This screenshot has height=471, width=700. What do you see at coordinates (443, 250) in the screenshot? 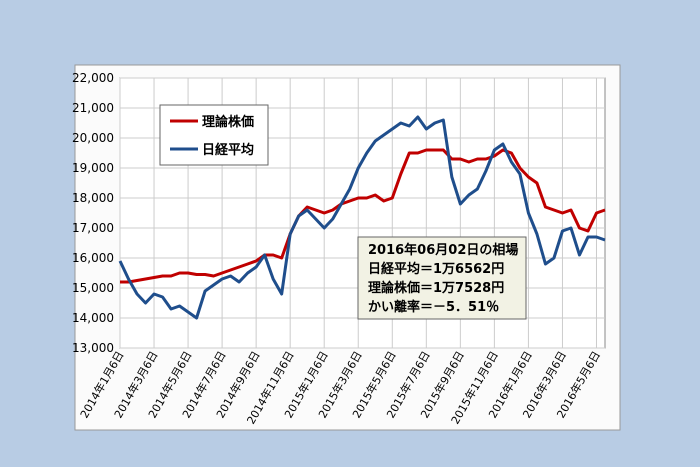
I see `annotation-line: 2016年06月02日の相場` at bounding box center [443, 250].